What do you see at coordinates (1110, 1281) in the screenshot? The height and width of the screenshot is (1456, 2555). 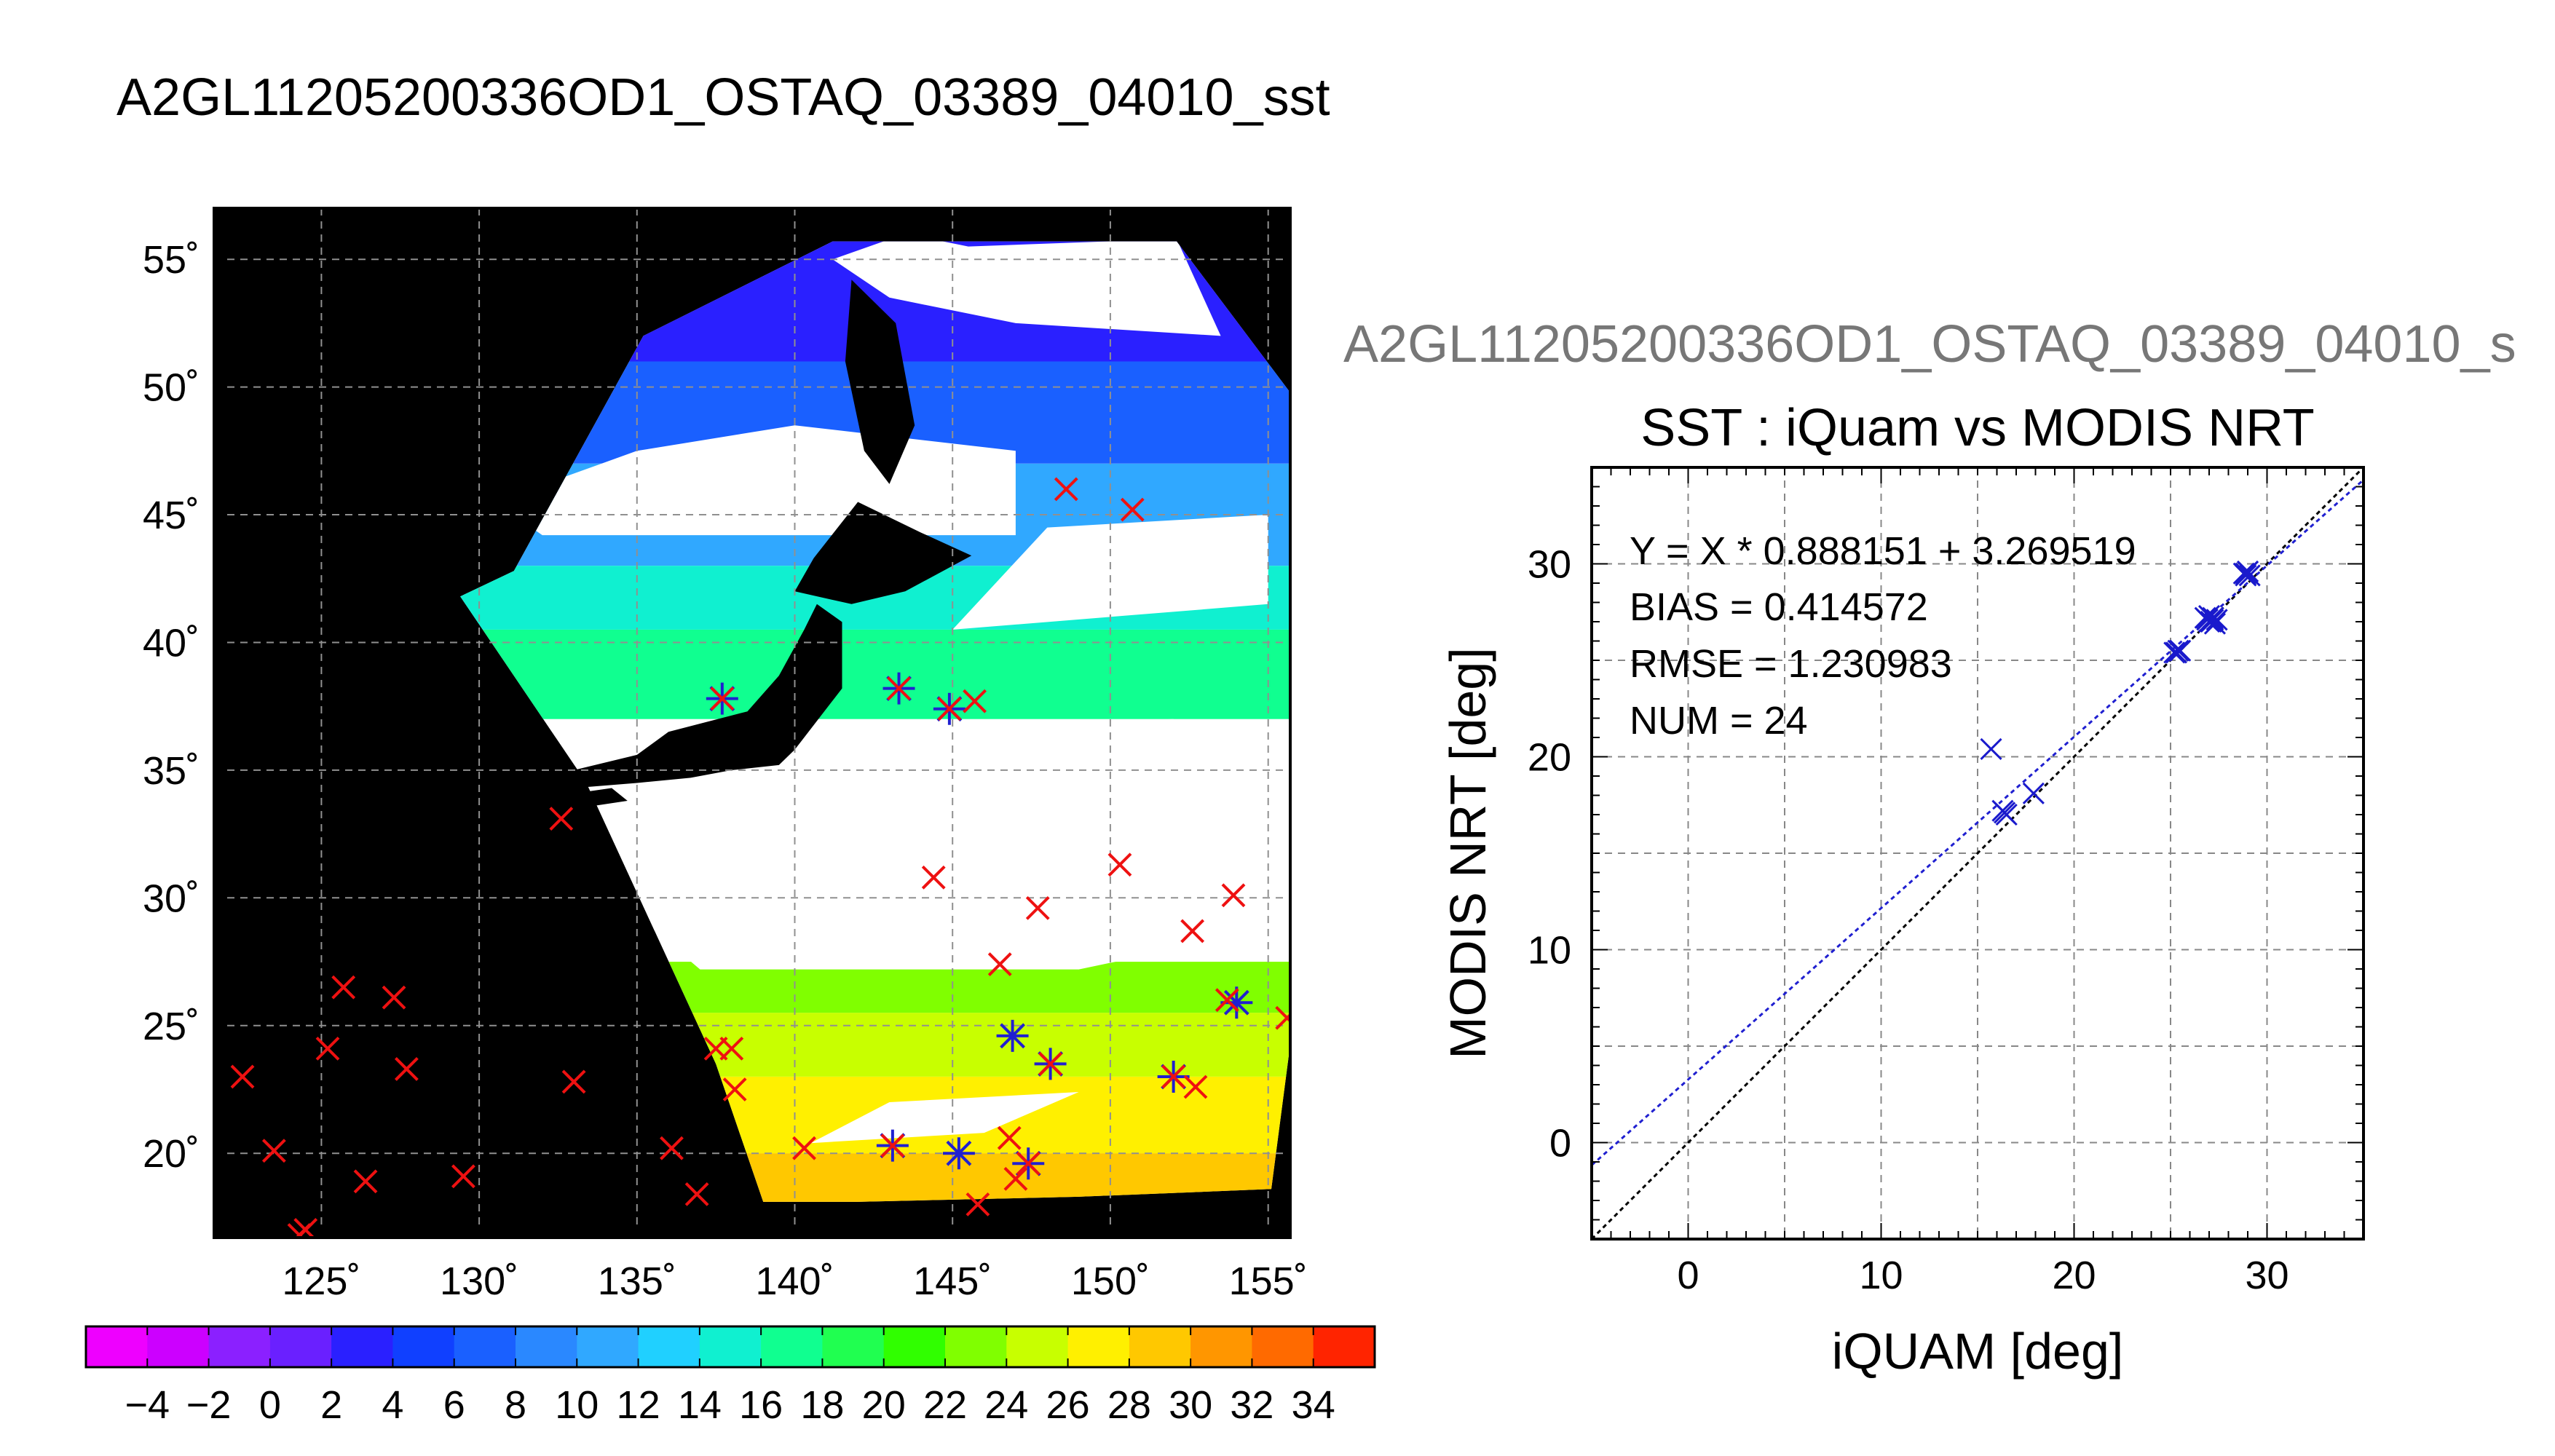 I see `map-x-tick-label: 150˚` at bounding box center [1110, 1281].